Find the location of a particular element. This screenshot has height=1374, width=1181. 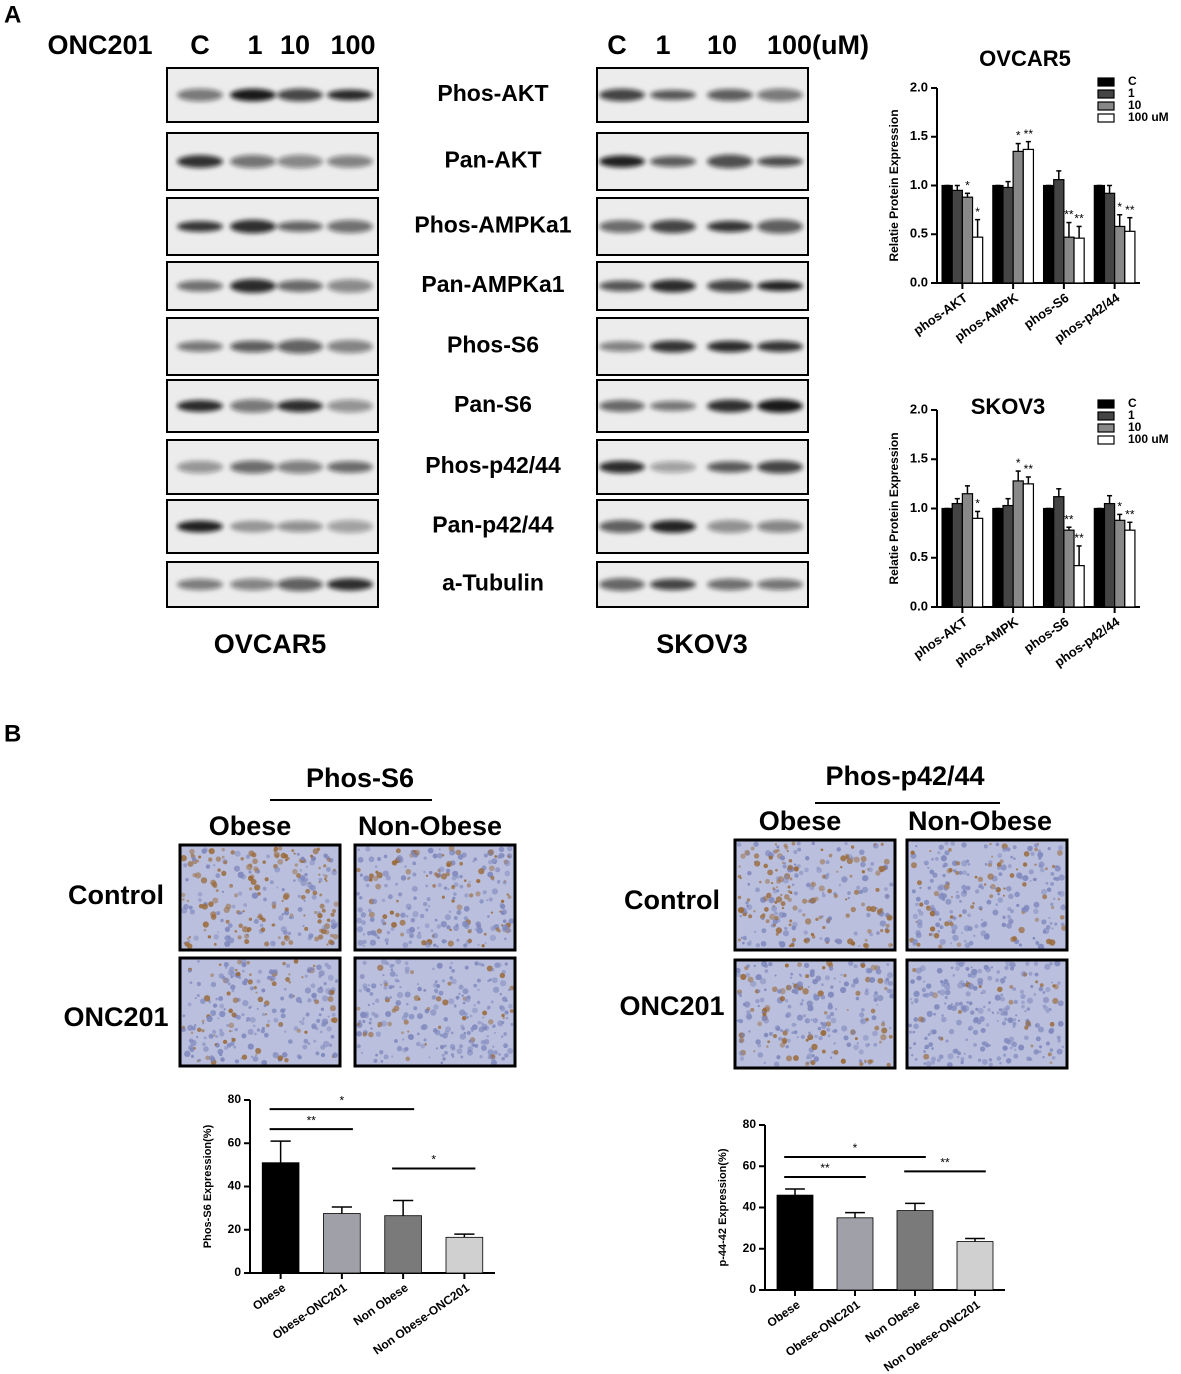

y-axis-label: Relatie Protein Expression is located at coordinates (894, 508).